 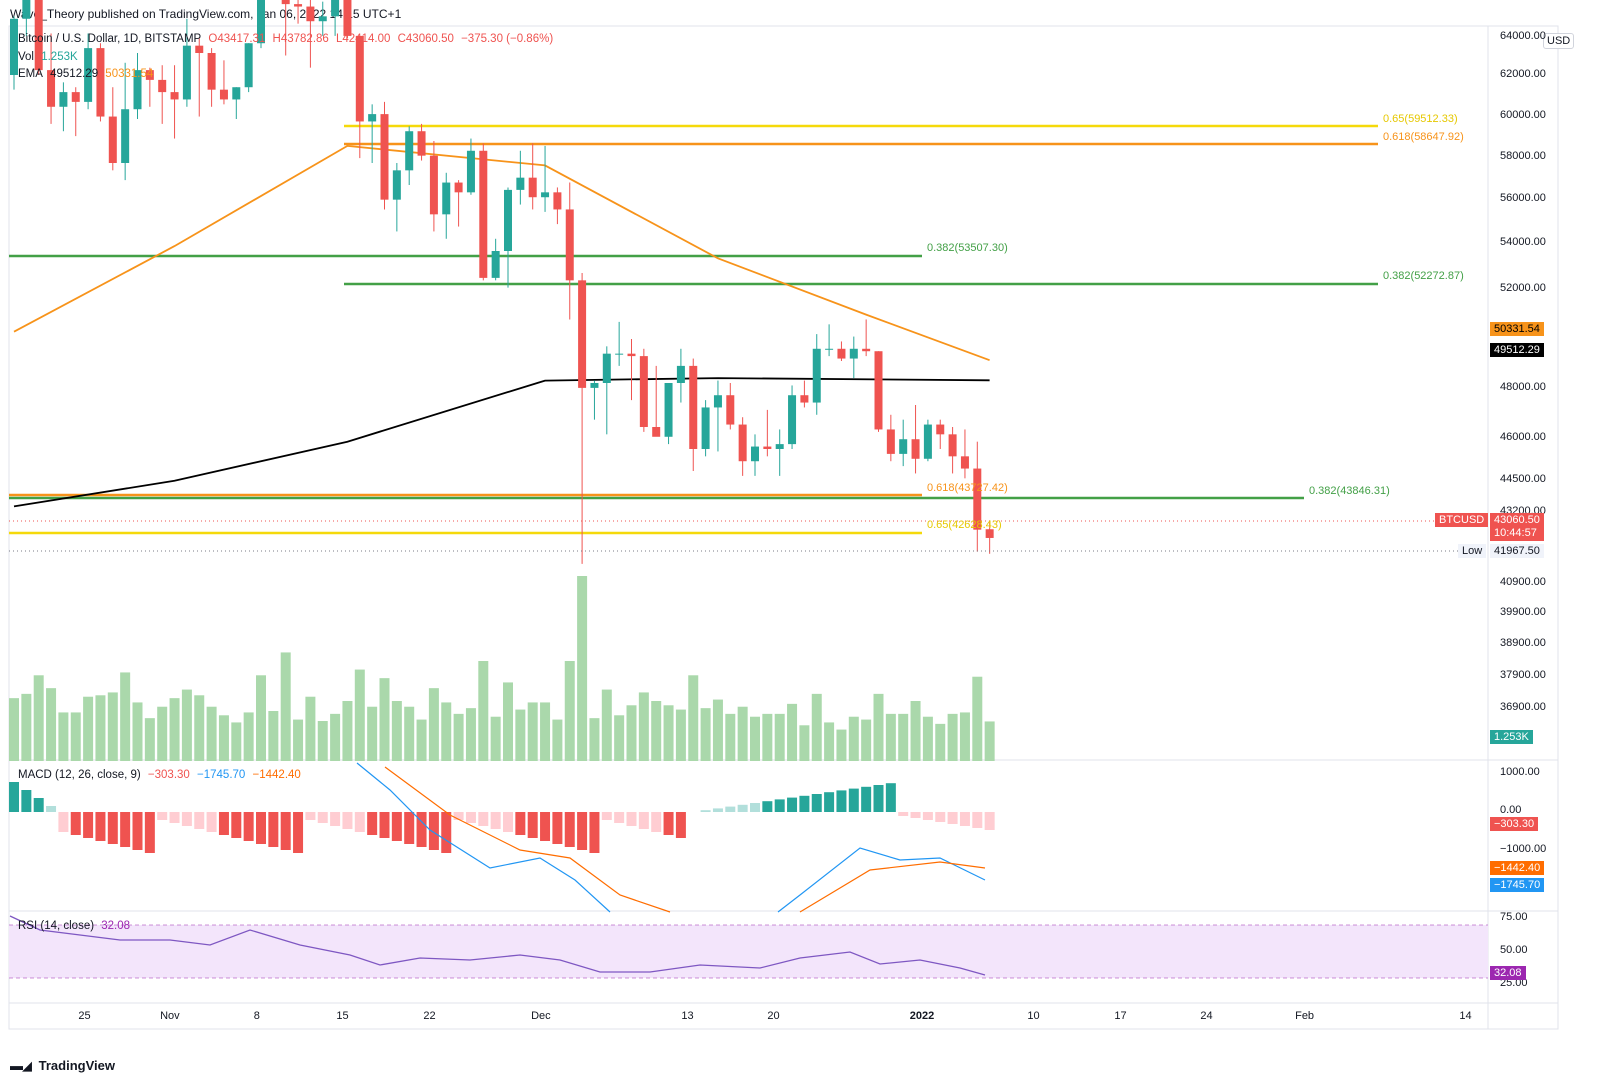 I want to click on price-tick-label: 52000.00, so click(x=1523, y=288).